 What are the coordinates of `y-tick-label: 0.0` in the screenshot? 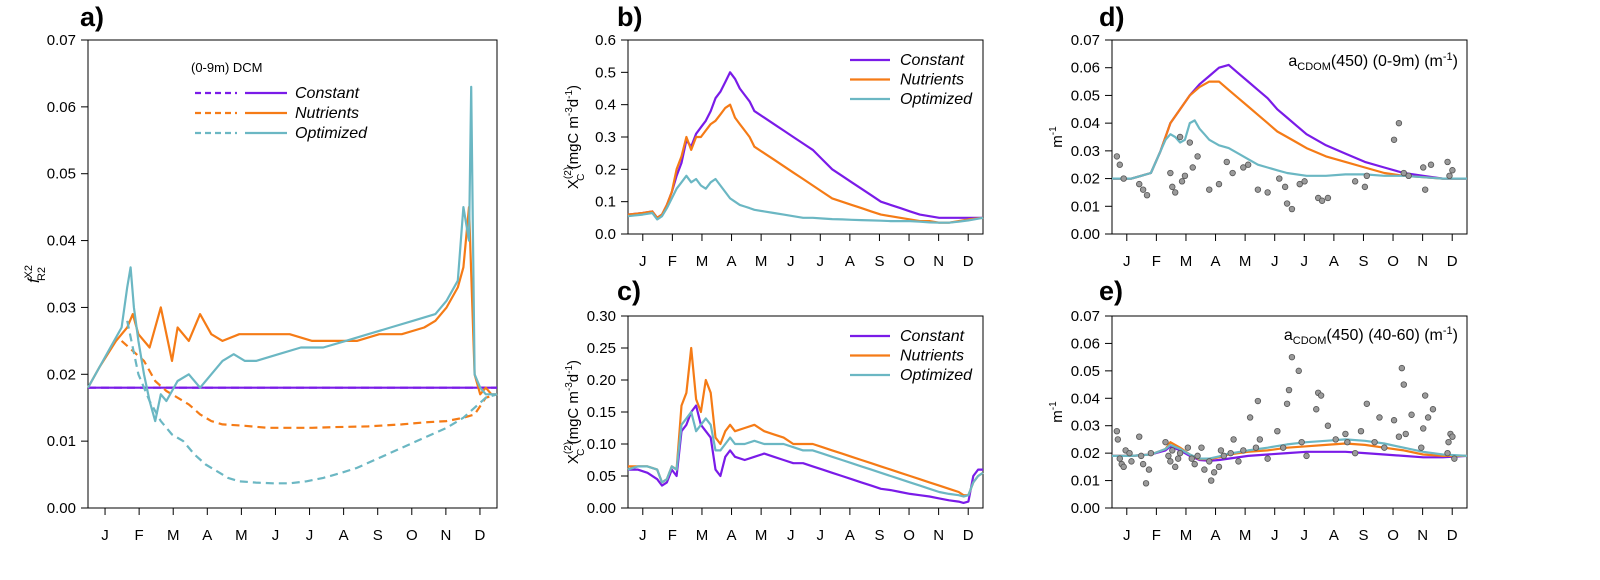 It's located at (605, 234).